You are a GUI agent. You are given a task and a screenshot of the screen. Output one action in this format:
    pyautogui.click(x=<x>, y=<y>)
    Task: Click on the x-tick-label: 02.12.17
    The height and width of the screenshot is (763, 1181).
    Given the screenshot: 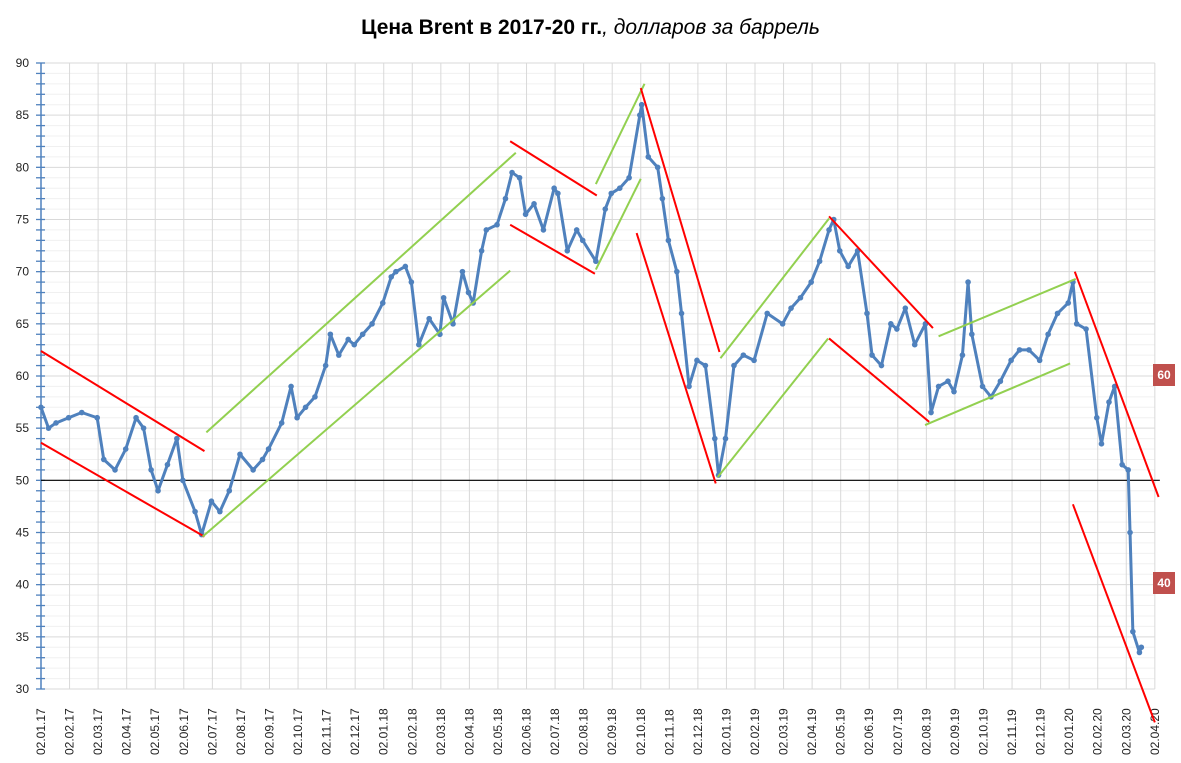 What is the action you would take?
    pyautogui.click(x=355, y=731)
    